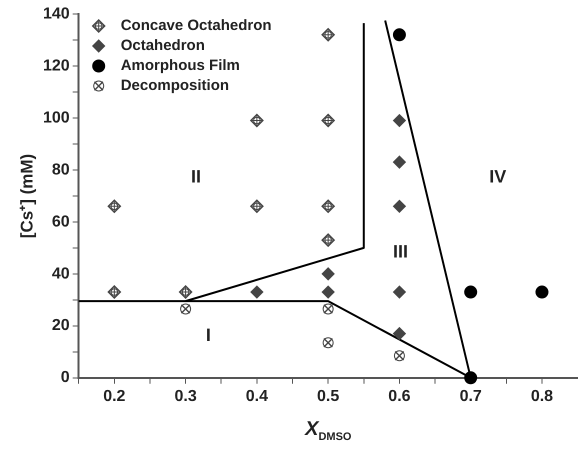  Describe the element at coordinates (61, 221) in the screenshot. I see `y-tick-label: 60` at that location.